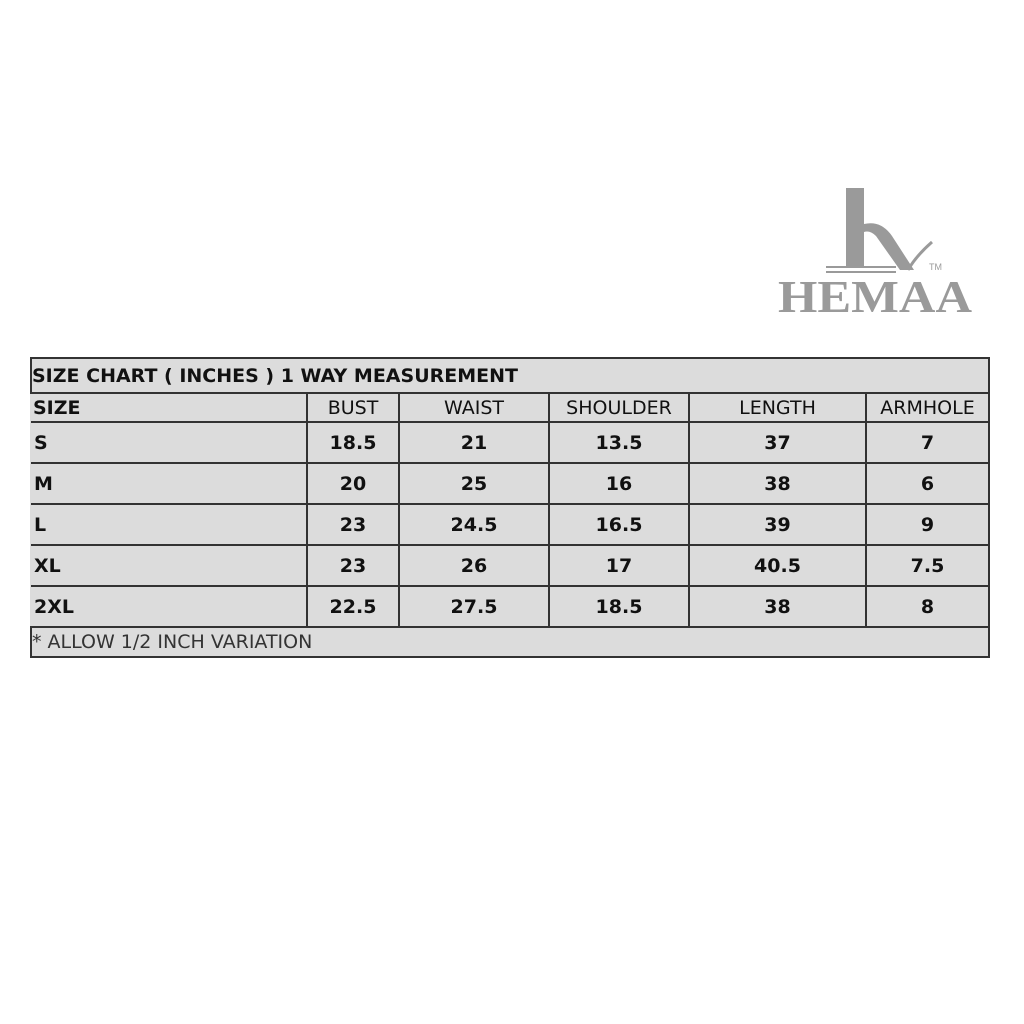  What do you see at coordinates (927, 606) in the screenshot?
I see `armhole-cell: 8` at bounding box center [927, 606].